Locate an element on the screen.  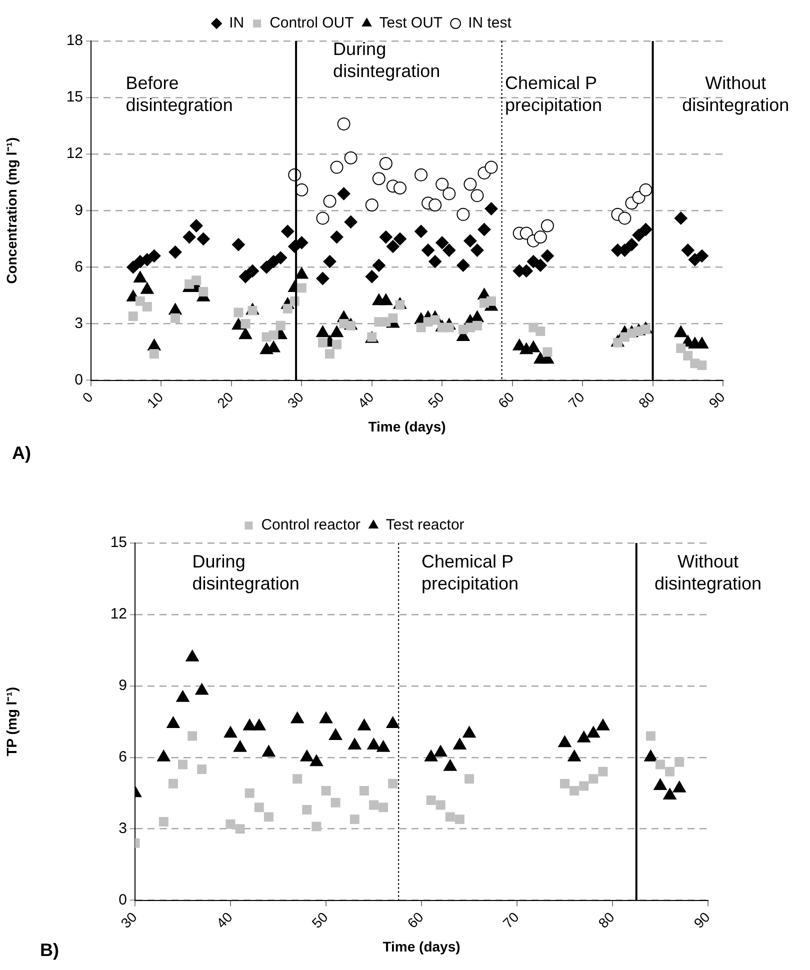
x-axis-title: Time (days) is located at coordinates (407, 426).